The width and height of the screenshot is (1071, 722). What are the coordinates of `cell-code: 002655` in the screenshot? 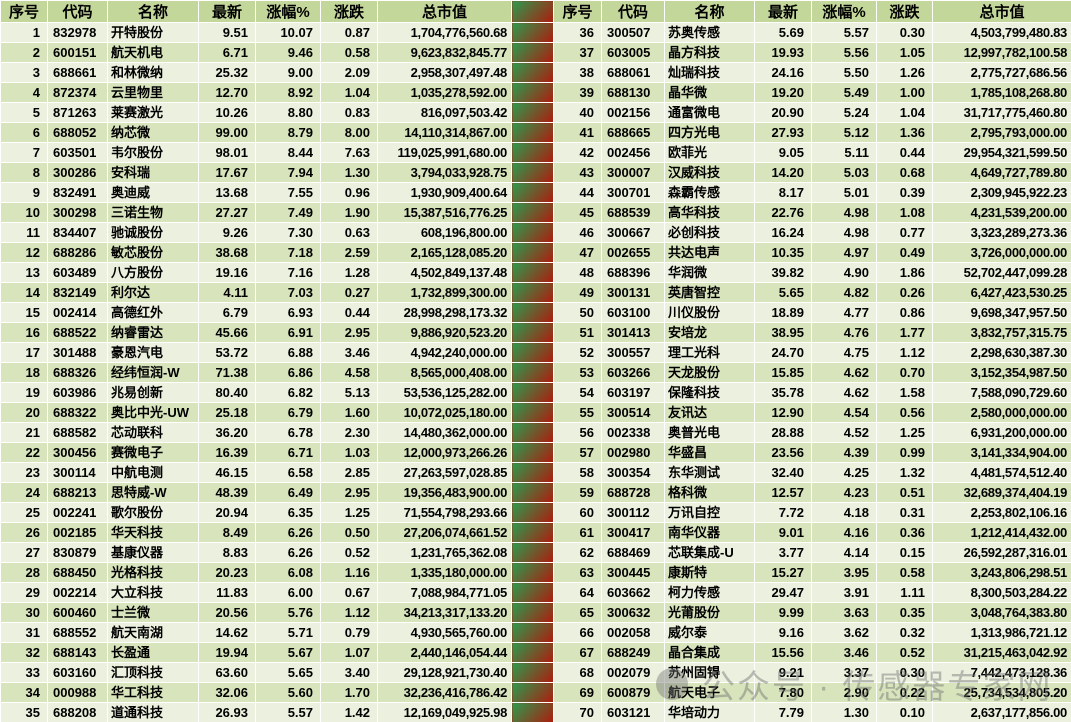 It's located at (633, 252).